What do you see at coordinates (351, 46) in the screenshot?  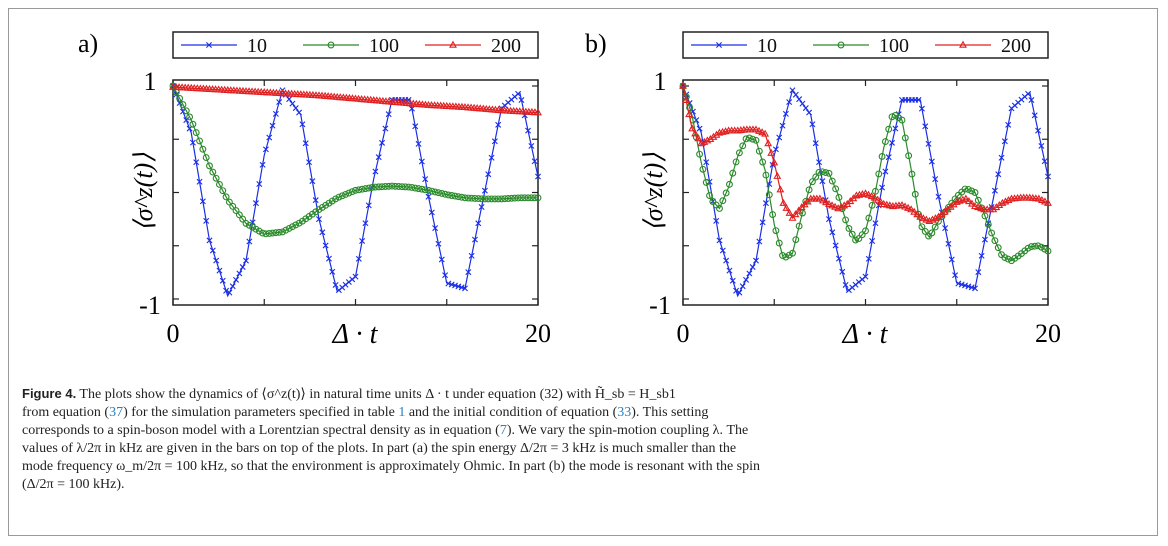 I see `panel-a-legend: 10 100 200` at bounding box center [351, 46].